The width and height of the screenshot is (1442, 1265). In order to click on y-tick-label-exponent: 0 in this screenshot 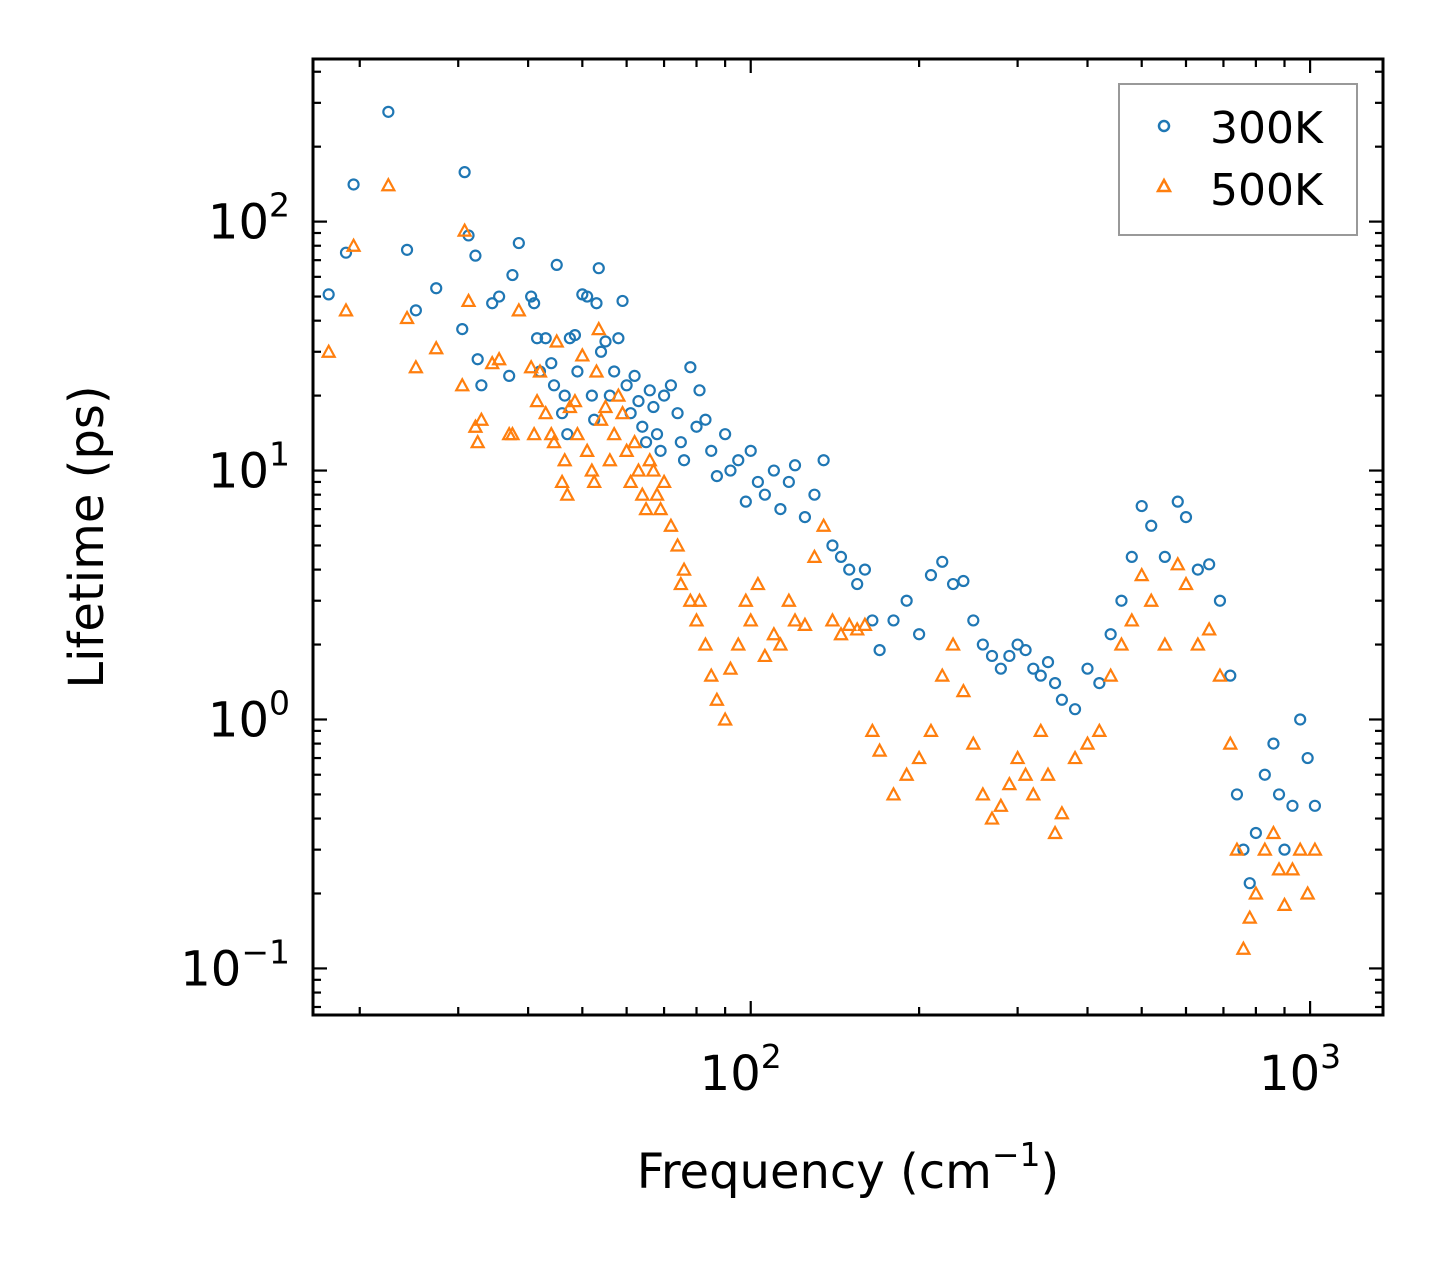, I will do `click(279, 702)`.